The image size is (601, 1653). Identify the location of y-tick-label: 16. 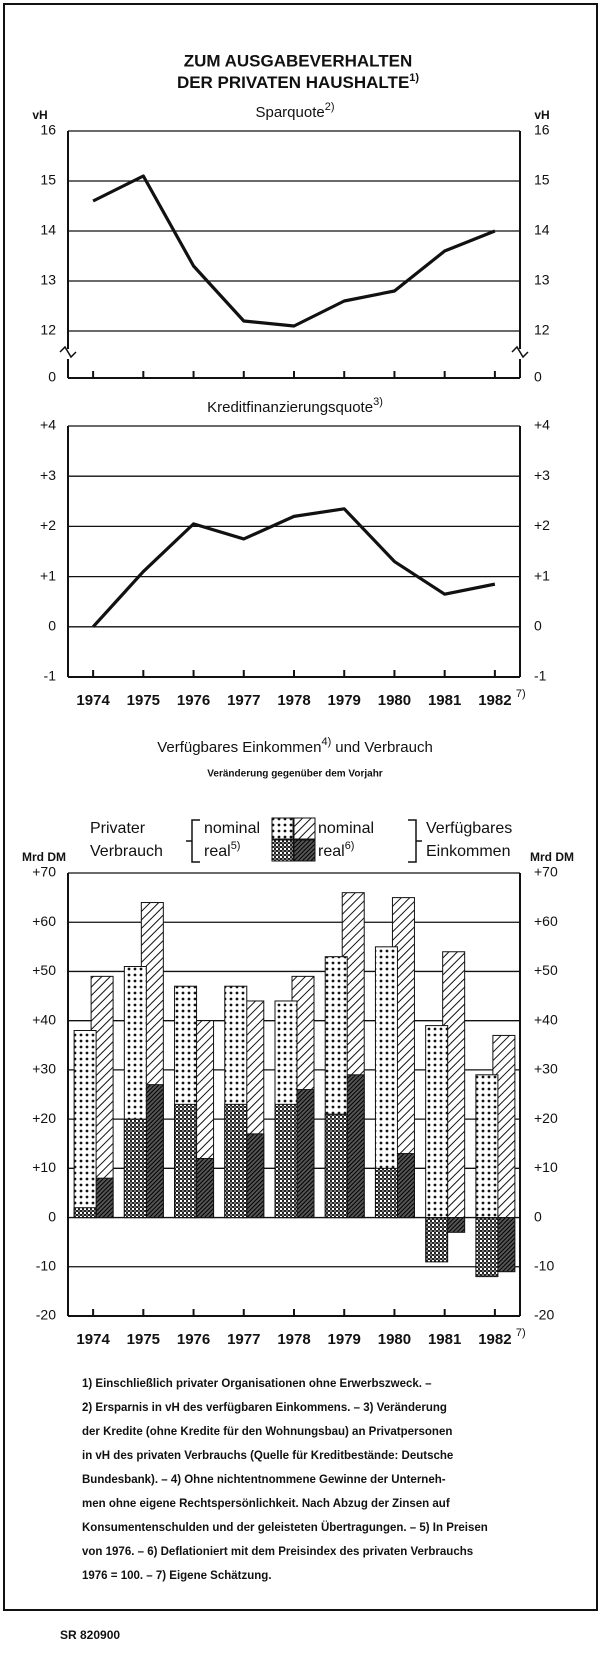
(48, 130).